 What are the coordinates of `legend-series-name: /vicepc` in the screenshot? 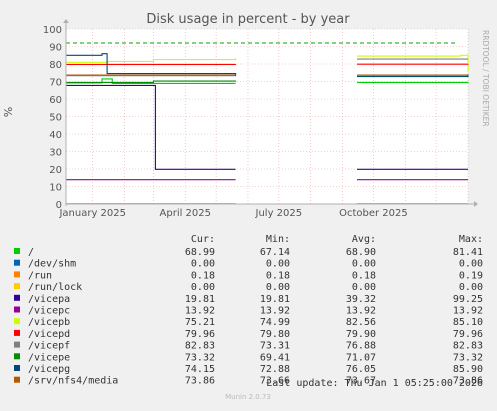 It's located at (49, 311).